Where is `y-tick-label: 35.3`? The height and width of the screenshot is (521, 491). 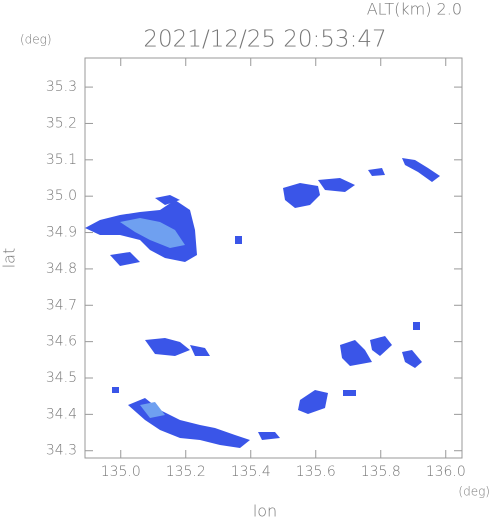
y-tick-label: 35.3 is located at coordinates (61, 87).